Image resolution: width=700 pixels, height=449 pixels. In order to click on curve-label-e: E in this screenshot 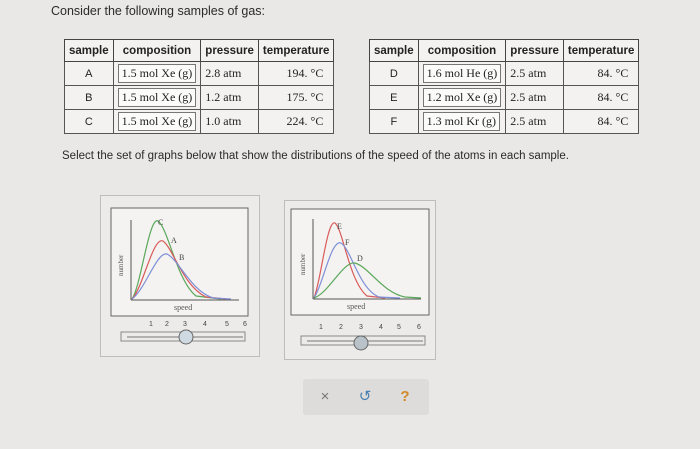, I will do `click(339, 226)`.